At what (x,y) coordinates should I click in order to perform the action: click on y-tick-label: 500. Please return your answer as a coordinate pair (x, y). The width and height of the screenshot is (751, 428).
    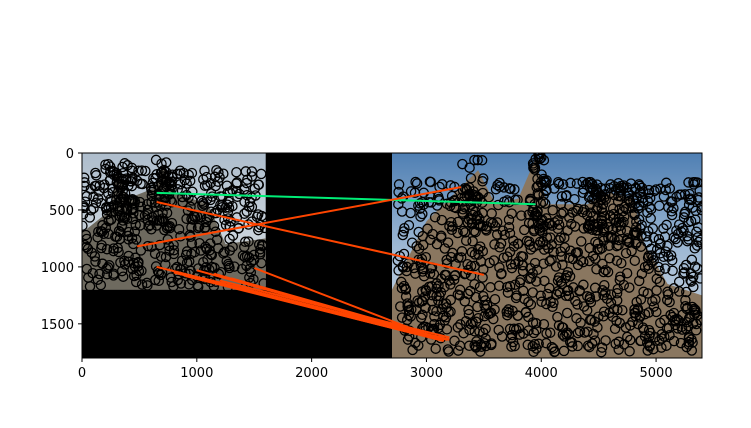
    Looking at the image, I should click on (61, 211).